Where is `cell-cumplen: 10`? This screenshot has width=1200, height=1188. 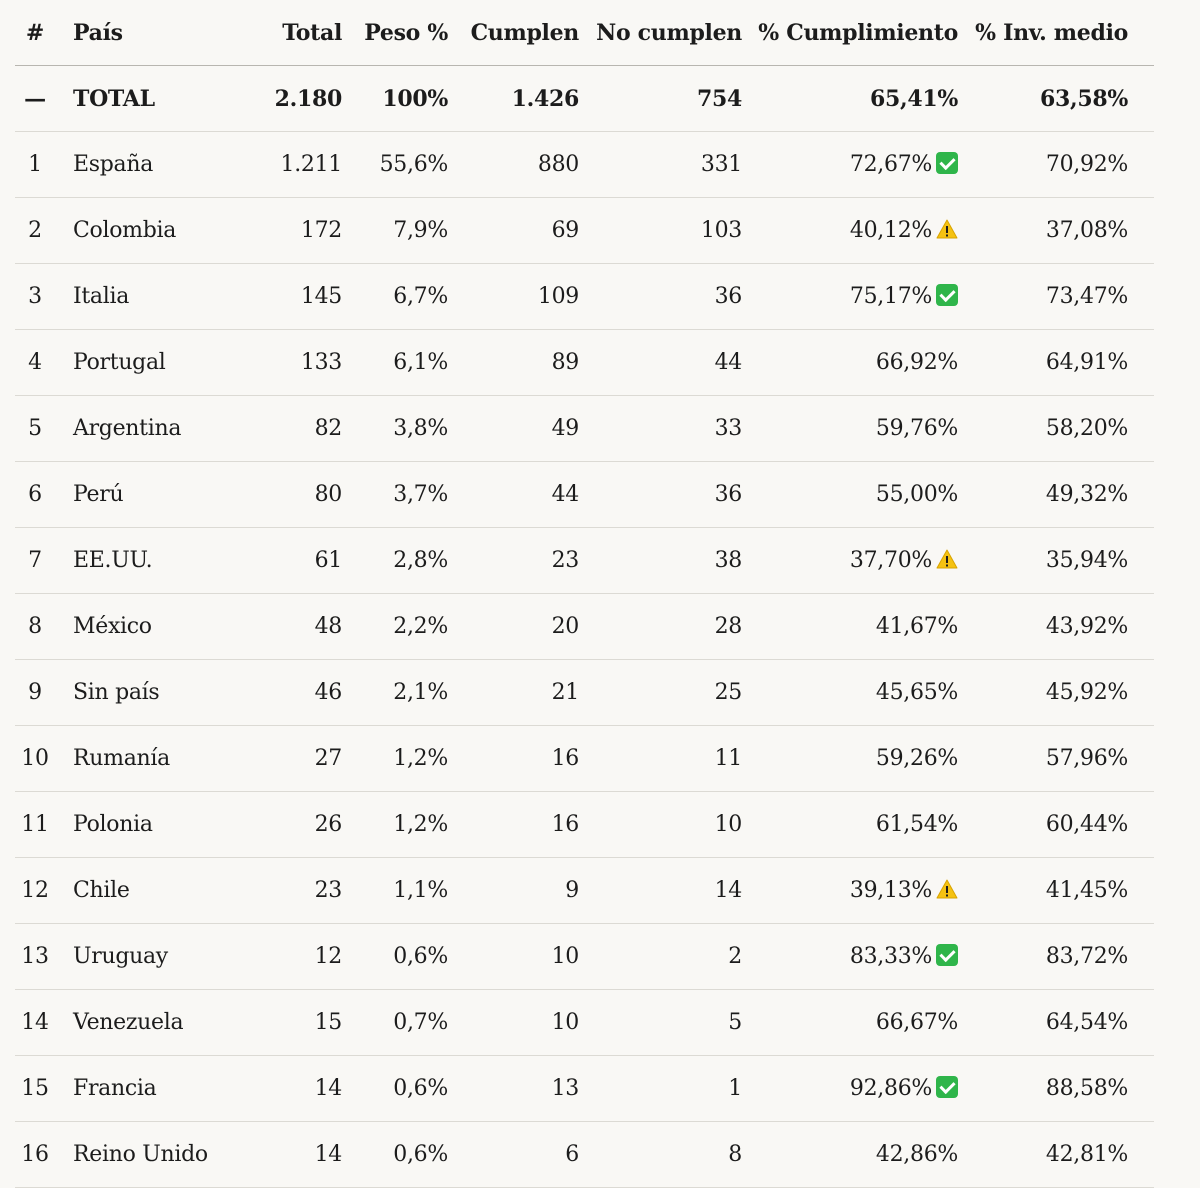
cell-cumplen: 10 is located at coordinates (513, 956).